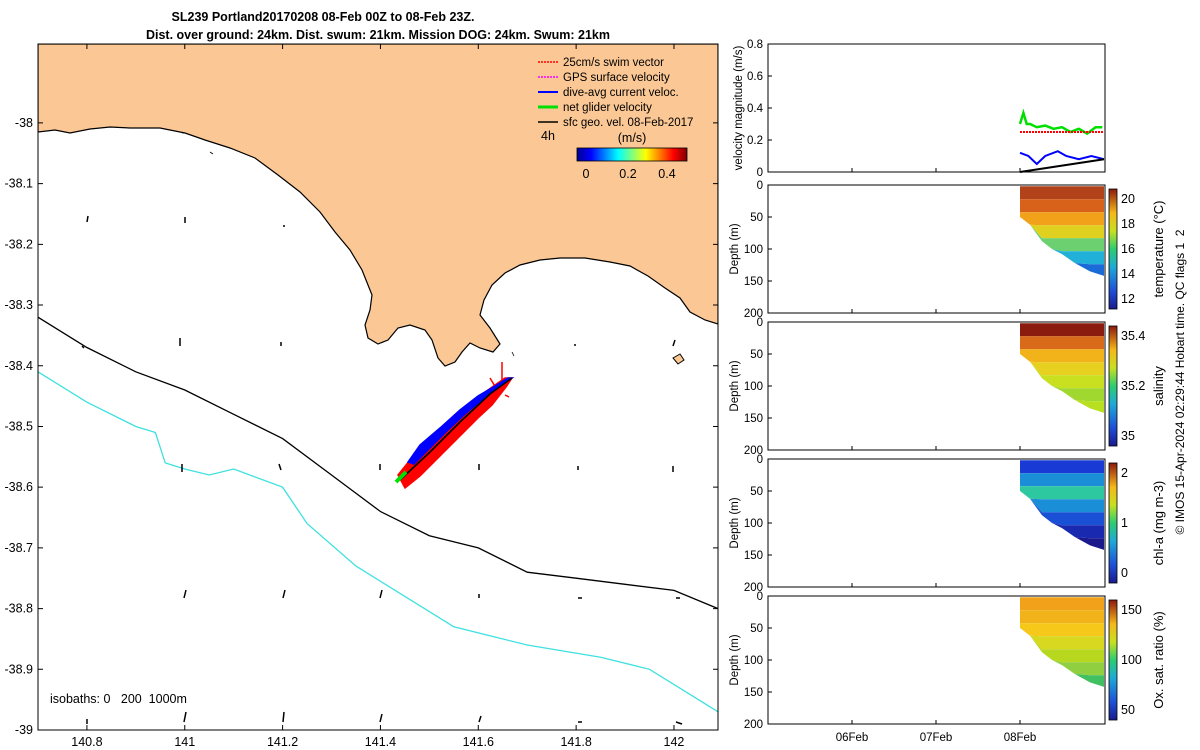  I want to click on section-colorbar-tick: 35.4, so click(1133, 336).